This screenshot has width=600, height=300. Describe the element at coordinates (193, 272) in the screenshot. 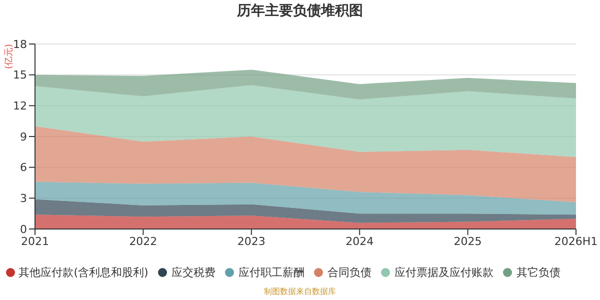

I see `legend-label: 应交税费` at that location.